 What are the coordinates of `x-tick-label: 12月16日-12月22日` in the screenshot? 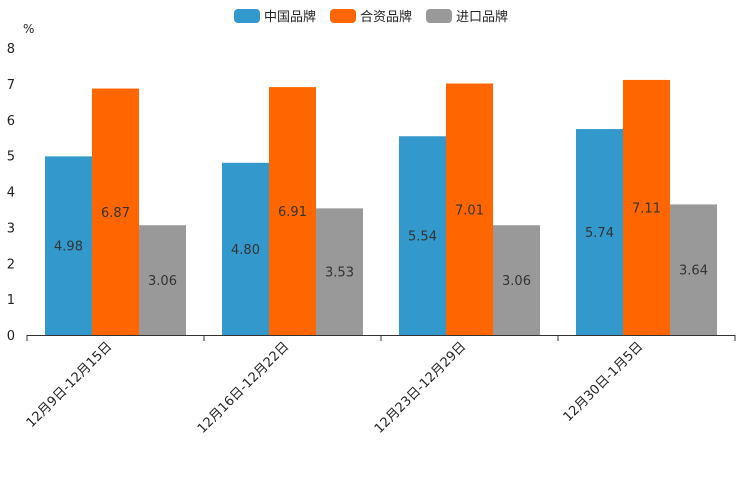 It's located at (243, 387).